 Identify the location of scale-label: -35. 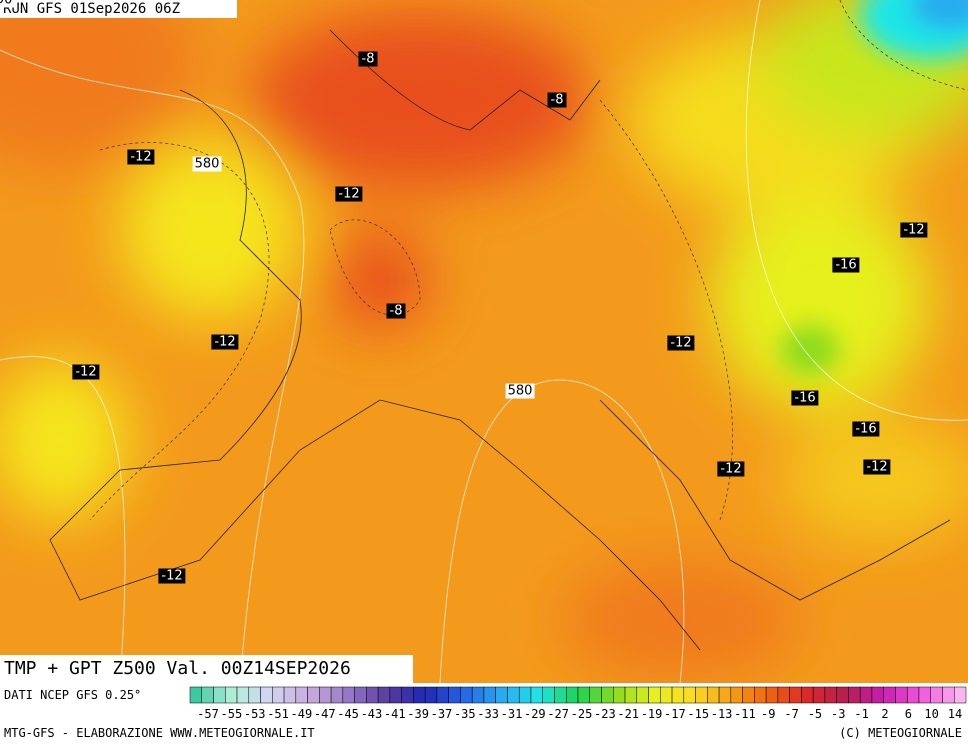
(465, 714).